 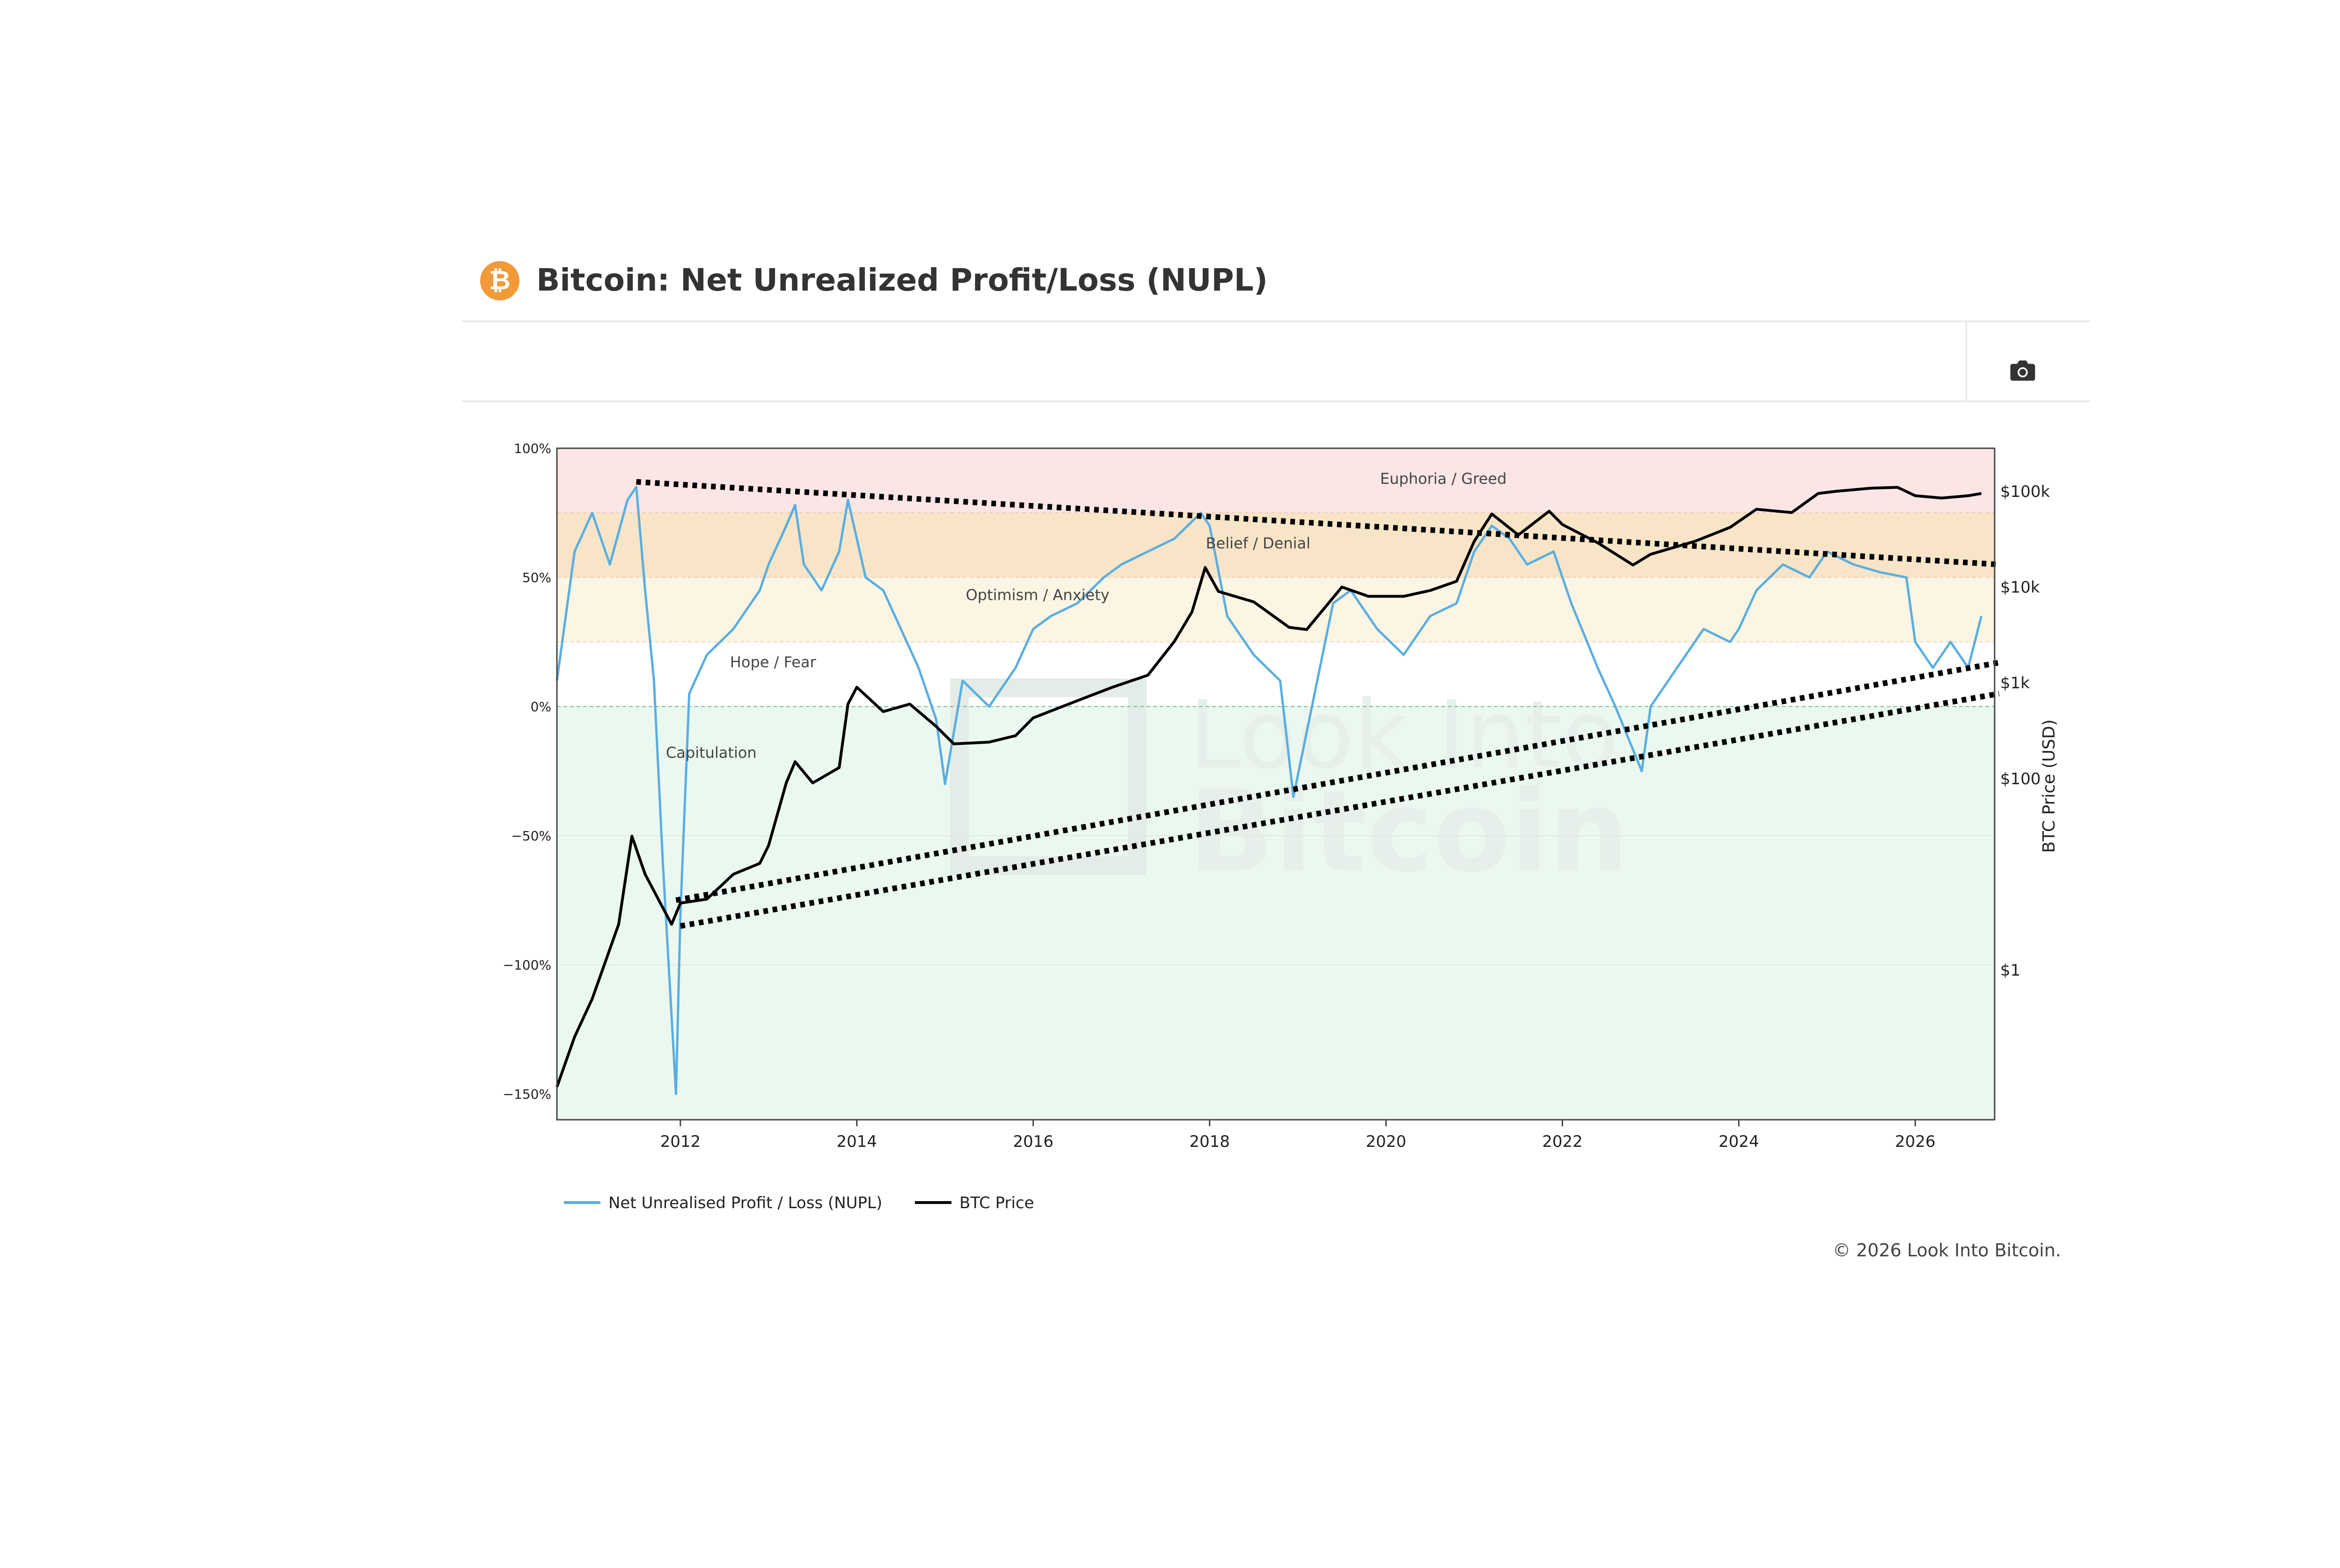 What do you see at coordinates (745, 1203) in the screenshot?
I see `legend-label: Net Unrealised Profit / Loss (NUPL)` at bounding box center [745, 1203].